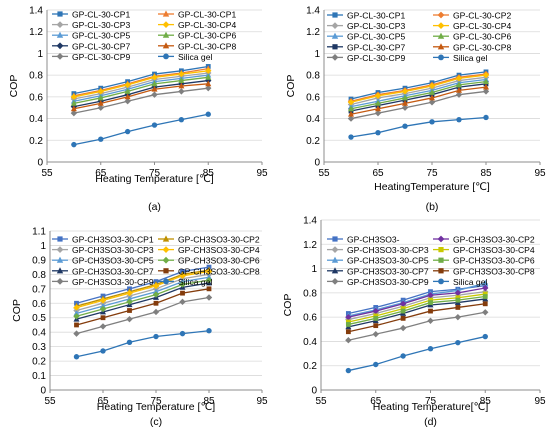 The width and height of the screenshot is (550, 434). I want to click on legend-entry: GP-CH3SO3-30-CP6, so click(219, 261).